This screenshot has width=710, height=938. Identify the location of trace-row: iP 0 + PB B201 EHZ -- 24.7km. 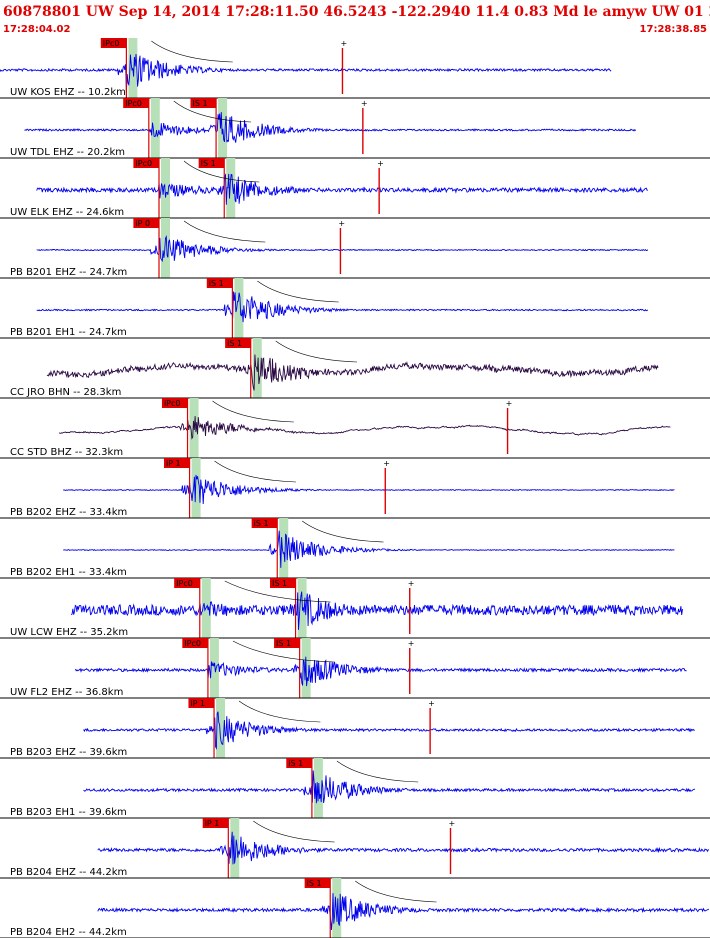
(355, 248).